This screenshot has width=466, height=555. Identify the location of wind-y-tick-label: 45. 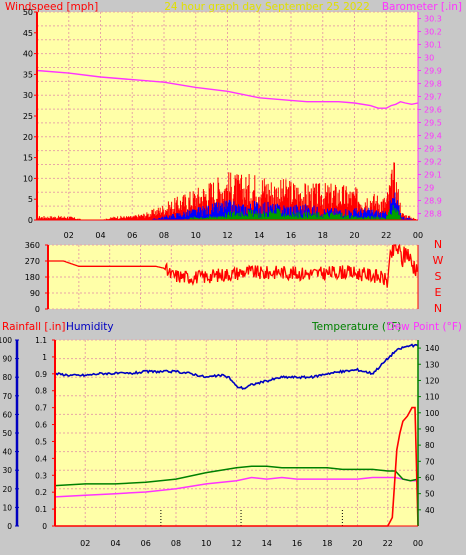
(28, 33).